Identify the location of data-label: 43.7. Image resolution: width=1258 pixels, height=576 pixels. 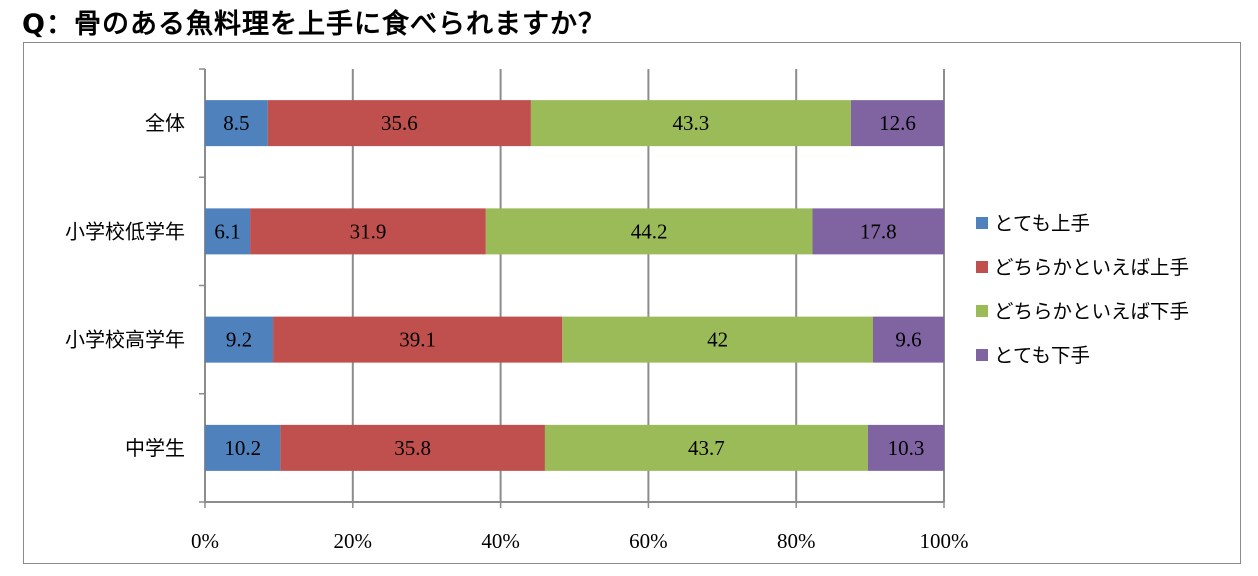
(706, 448).